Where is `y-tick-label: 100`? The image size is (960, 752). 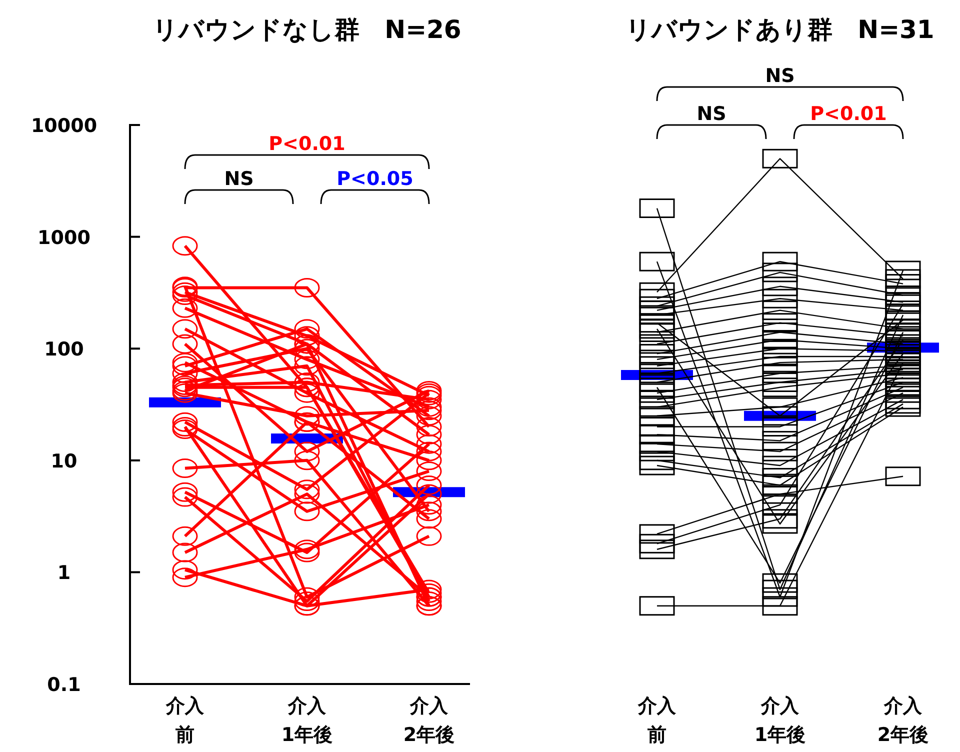
y-tick-label: 100 is located at coordinates (64, 349).